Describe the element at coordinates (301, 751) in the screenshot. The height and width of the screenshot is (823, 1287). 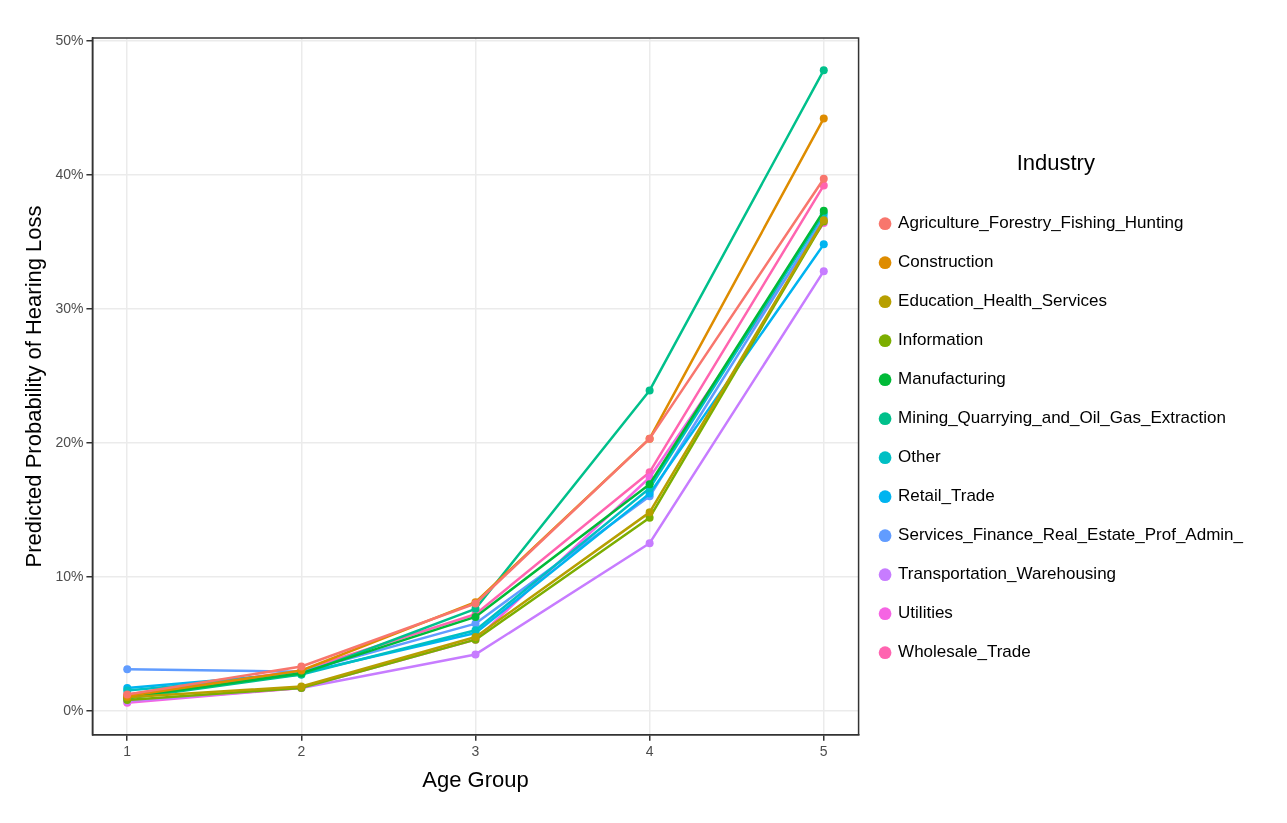
I see `x-tick-label: 2` at that location.